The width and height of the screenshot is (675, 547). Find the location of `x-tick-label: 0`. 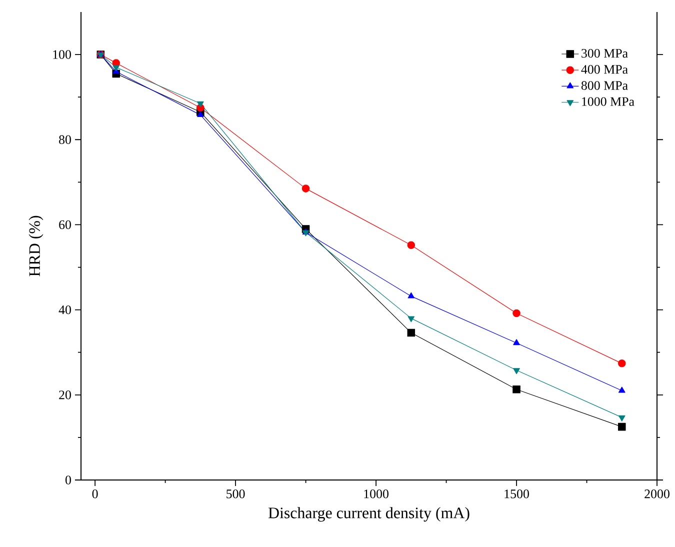

x-tick-label: 0 is located at coordinates (95, 494).